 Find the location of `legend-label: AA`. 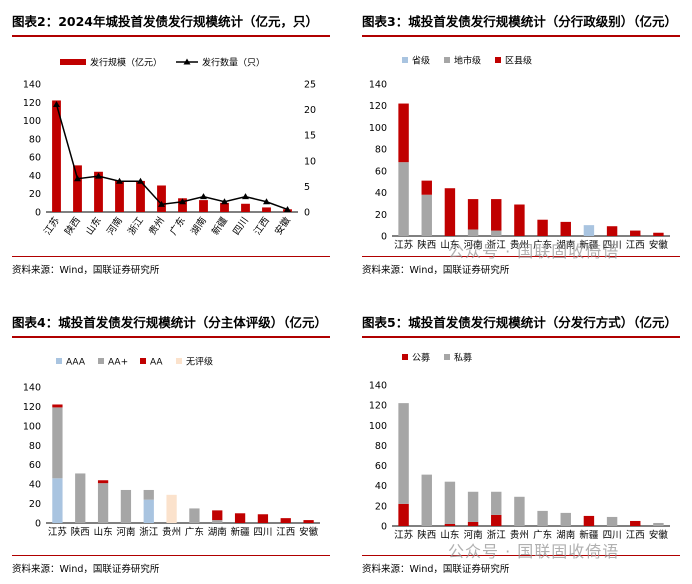

legend-label: AA is located at coordinates (156, 363).